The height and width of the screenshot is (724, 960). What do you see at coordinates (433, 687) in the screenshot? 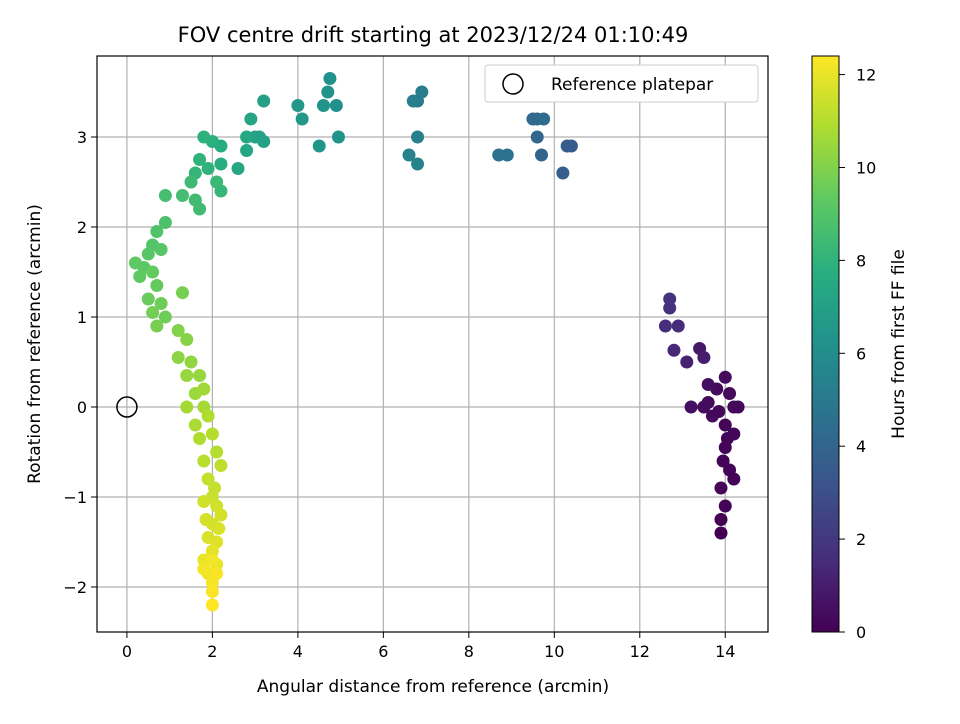
I see `x-axis-label: Angular distance from reference (arcmin)` at bounding box center [433, 687].